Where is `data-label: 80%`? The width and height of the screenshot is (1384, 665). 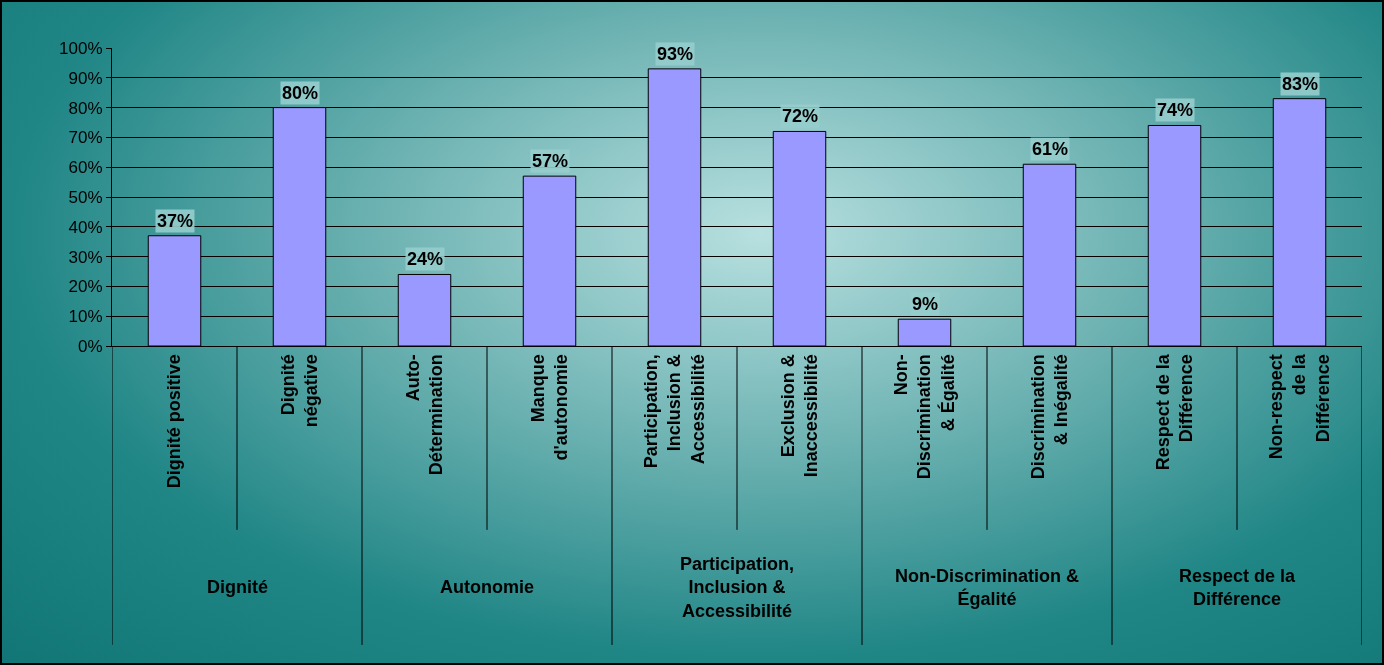
data-label: 80% is located at coordinates (300, 93).